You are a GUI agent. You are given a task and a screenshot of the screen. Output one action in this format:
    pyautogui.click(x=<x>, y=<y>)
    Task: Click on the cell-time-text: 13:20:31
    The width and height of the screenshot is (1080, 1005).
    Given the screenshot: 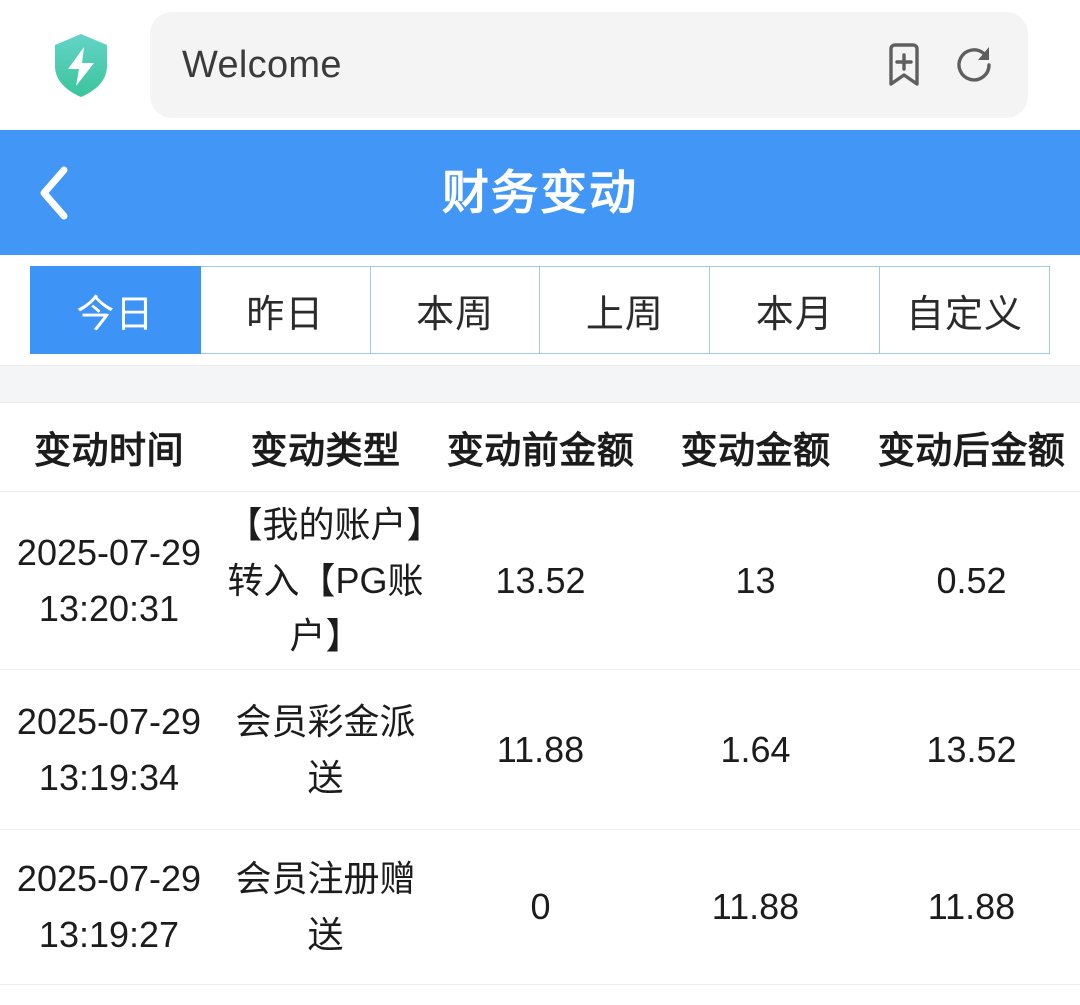 What is the action you would take?
    pyautogui.click(x=109, y=608)
    